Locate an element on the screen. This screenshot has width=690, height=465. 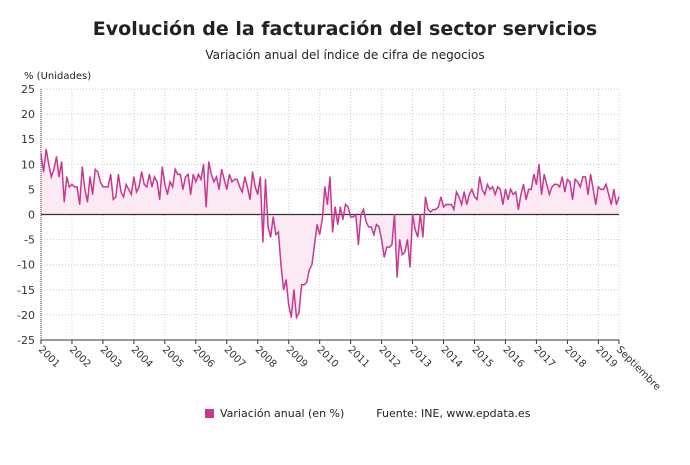
y-axis-label: % (Unidades) is located at coordinates (57, 76).